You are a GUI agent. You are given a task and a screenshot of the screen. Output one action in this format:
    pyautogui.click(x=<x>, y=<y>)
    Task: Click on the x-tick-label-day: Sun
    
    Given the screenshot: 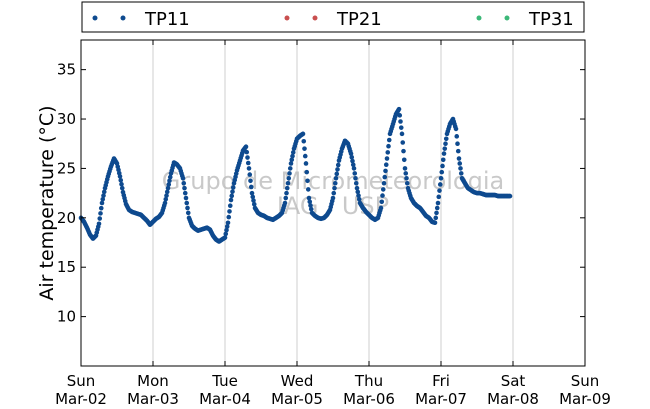 What is the action you would take?
    pyautogui.click(x=81, y=381)
    